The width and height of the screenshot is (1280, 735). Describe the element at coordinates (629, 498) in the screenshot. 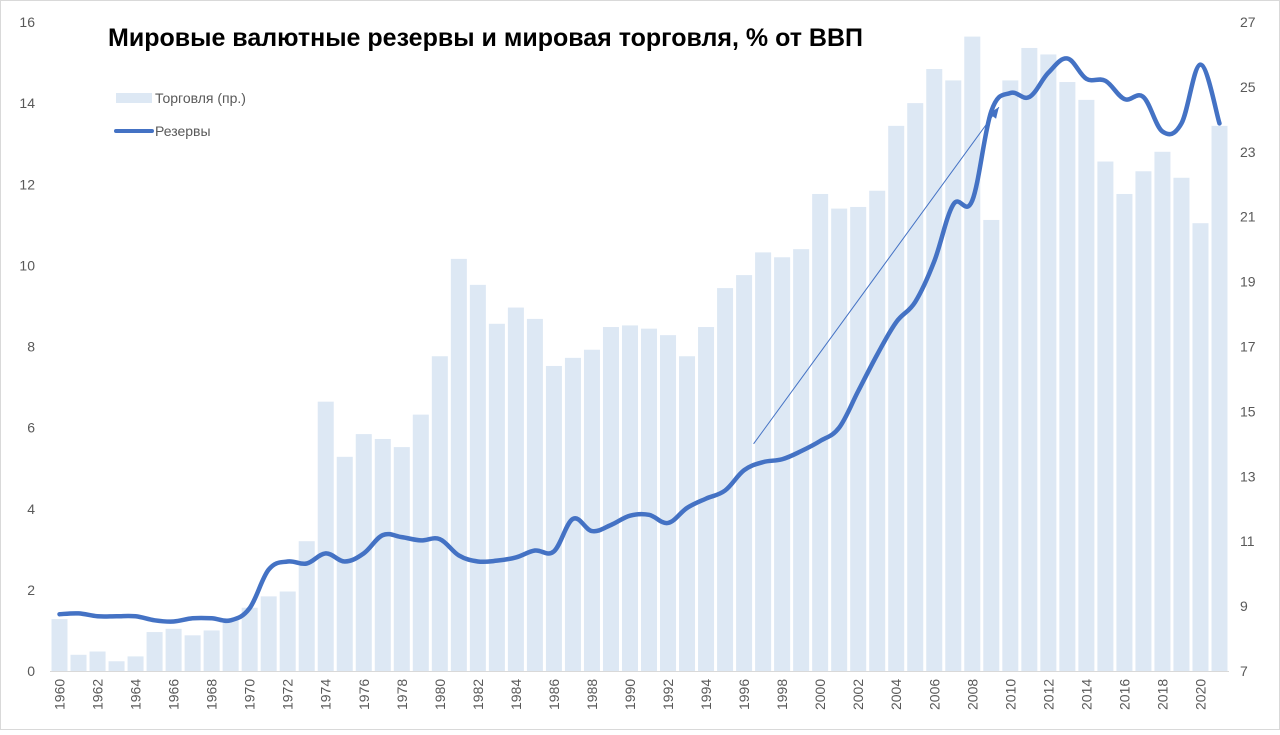

I see `trade-bar-1990` at that location.